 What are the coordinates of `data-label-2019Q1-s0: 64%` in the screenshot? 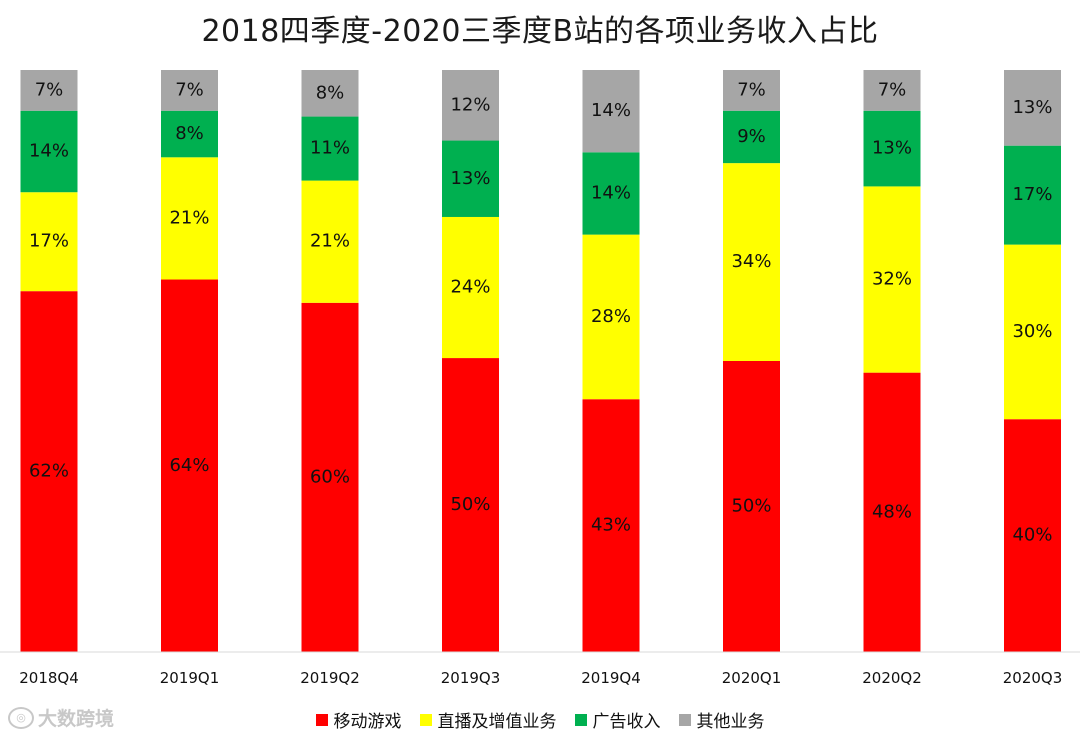 It's located at (189, 465).